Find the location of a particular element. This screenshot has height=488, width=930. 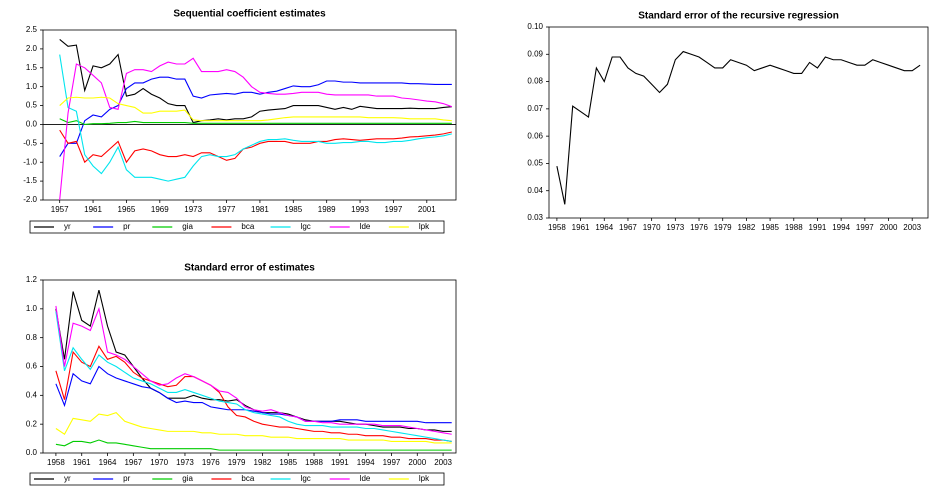

y-tick-label: 0.6 is located at coordinates (32, 366).